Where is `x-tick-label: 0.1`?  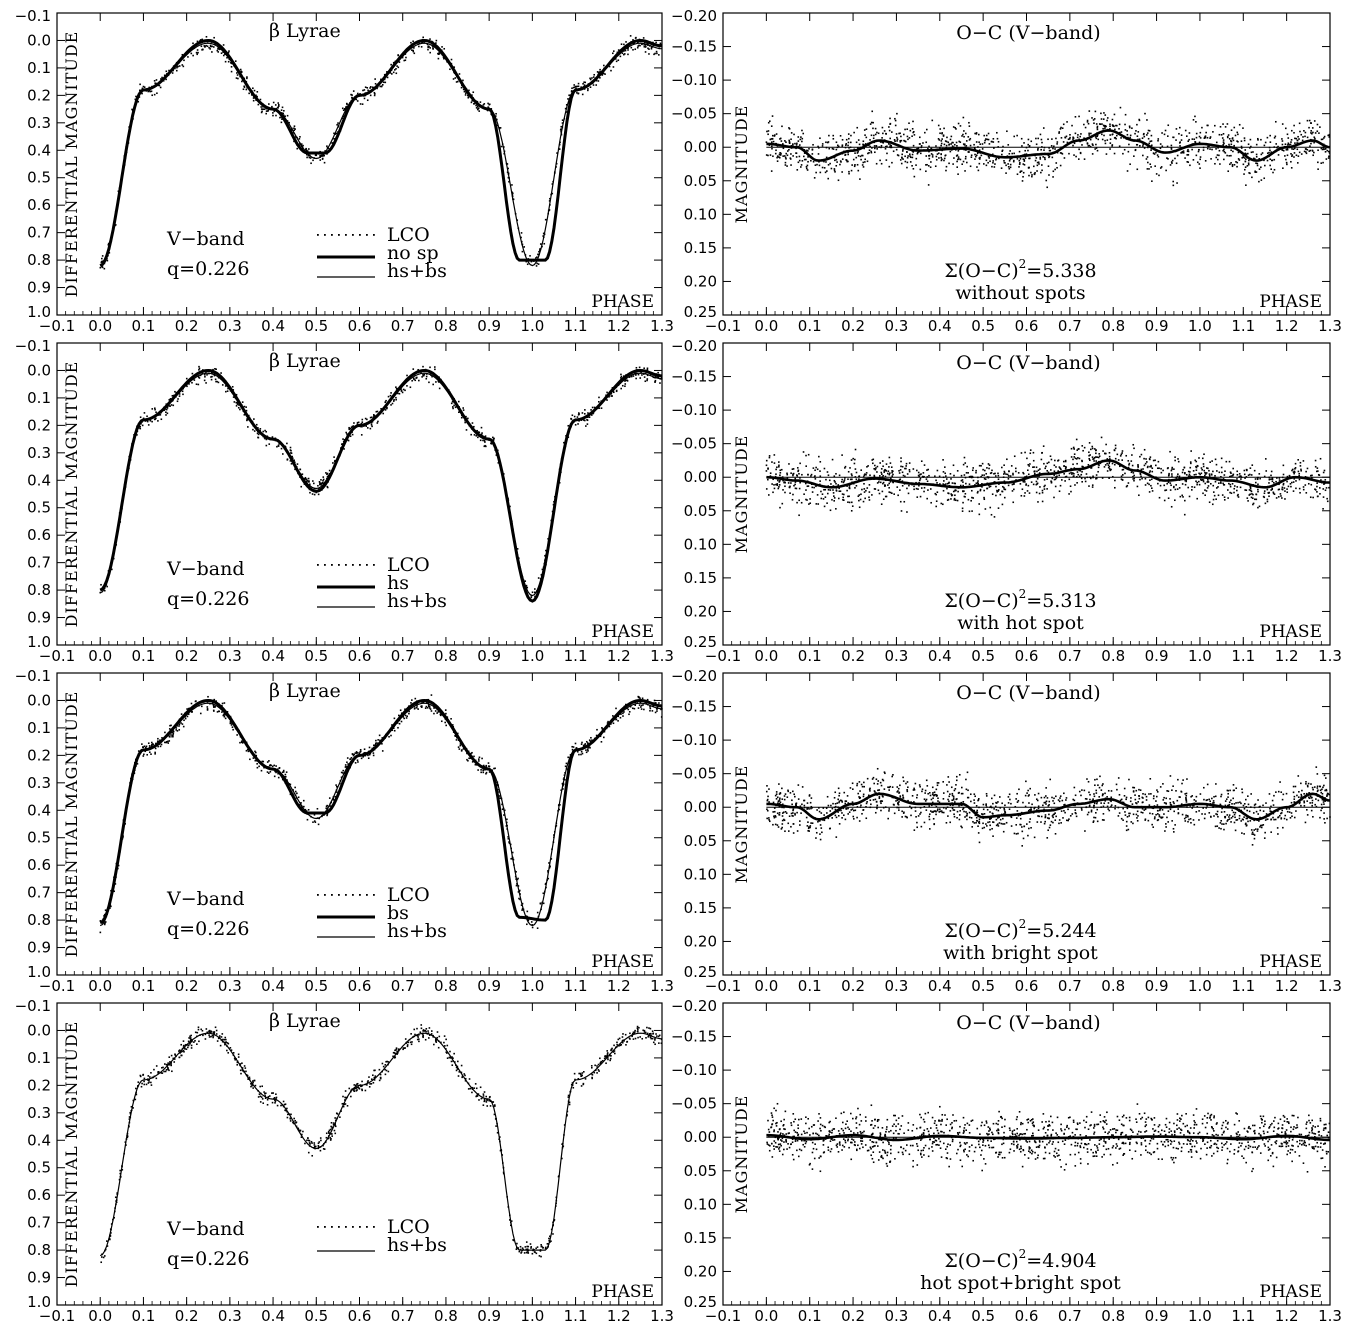
x-tick-label: 0.1 is located at coordinates (810, 656).